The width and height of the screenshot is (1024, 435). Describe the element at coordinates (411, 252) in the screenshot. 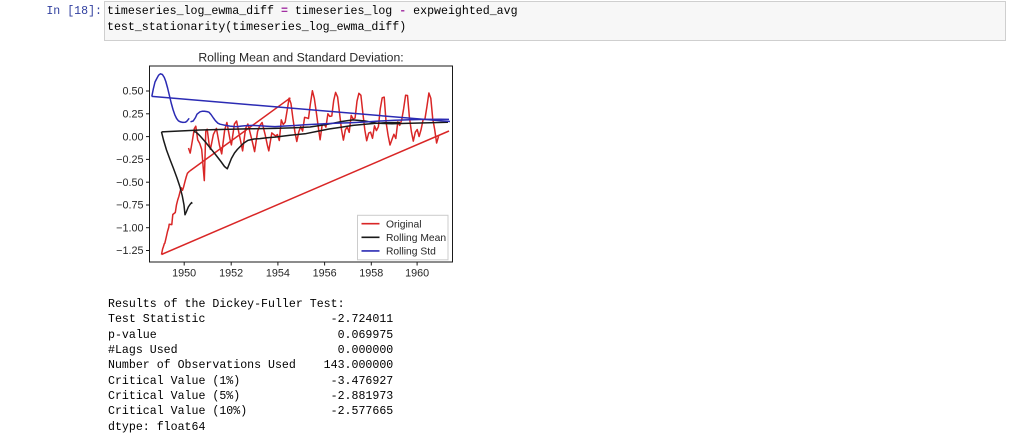

I see `svg-text: Rolling Std` at that location.